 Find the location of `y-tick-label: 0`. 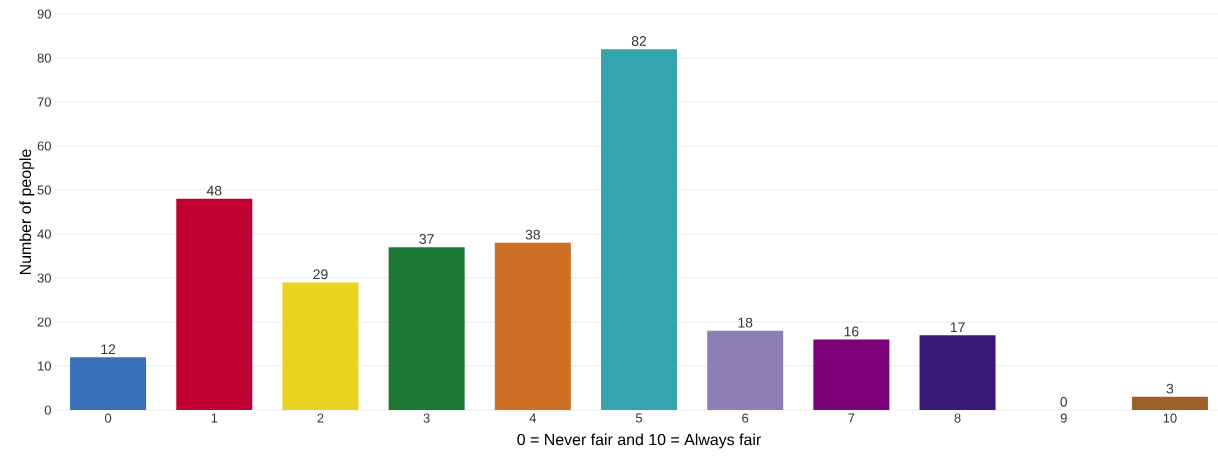

y-tick-label: 0 is located at coordinates (47, 410).